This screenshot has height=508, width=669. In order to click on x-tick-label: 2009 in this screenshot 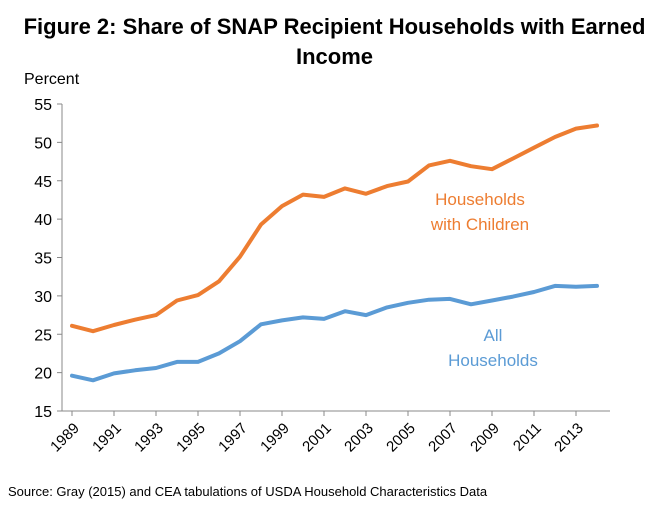, I will do `click(485, 438)`.